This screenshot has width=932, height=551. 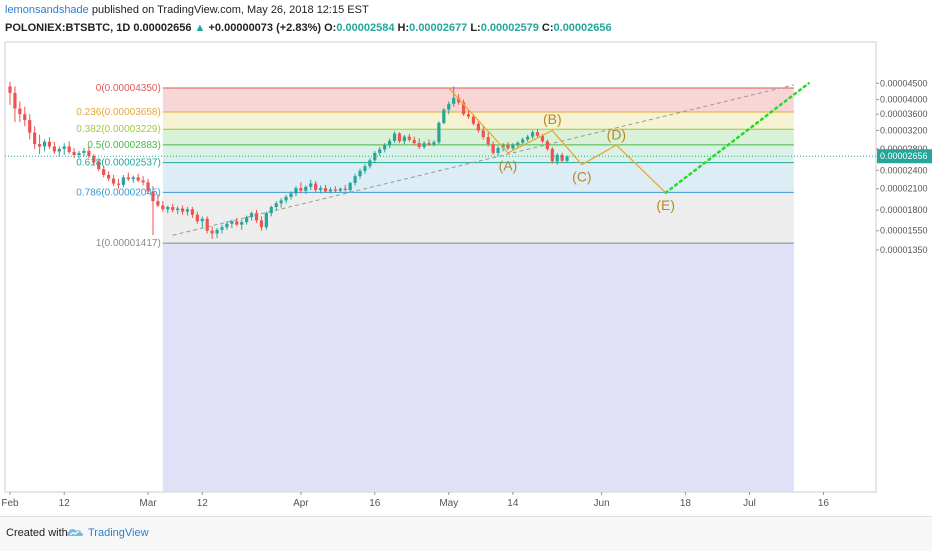 What do you see at coordinates (403, 28) in the screenshot?
I see `high-label: H:` at bounding box center [403, 28].